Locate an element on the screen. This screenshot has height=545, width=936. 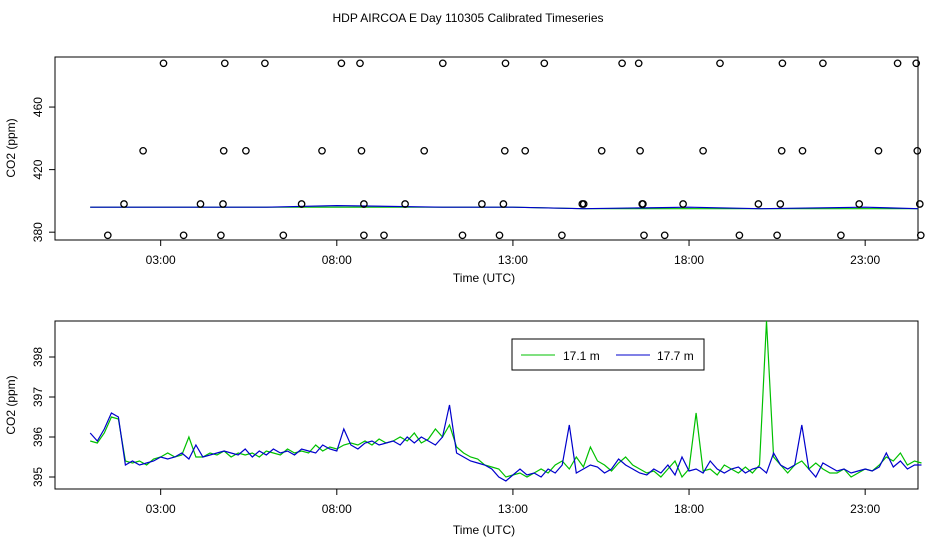
legend-label-17.7m: 17.7 m is located at coordinates (675, 356).